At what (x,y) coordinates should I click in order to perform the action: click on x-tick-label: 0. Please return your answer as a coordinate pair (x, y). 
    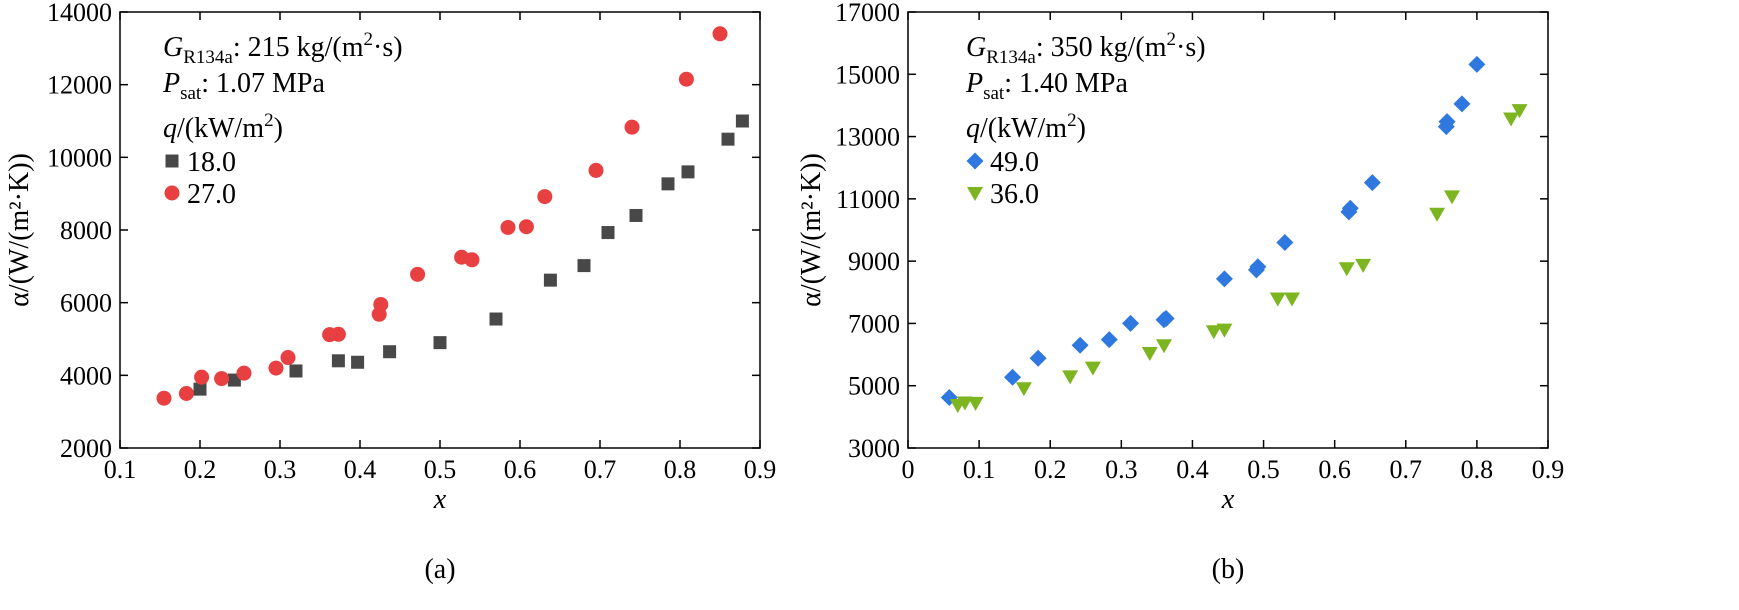
    Looking at the image, I should click on (908, 469).